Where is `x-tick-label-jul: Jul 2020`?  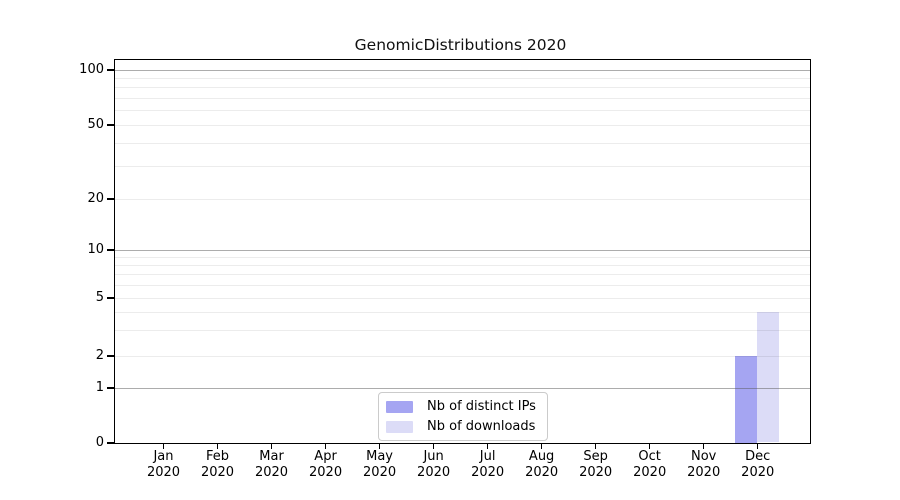 x-tick-label-jul: Jul 2020 is located at coordinates (488, 464).